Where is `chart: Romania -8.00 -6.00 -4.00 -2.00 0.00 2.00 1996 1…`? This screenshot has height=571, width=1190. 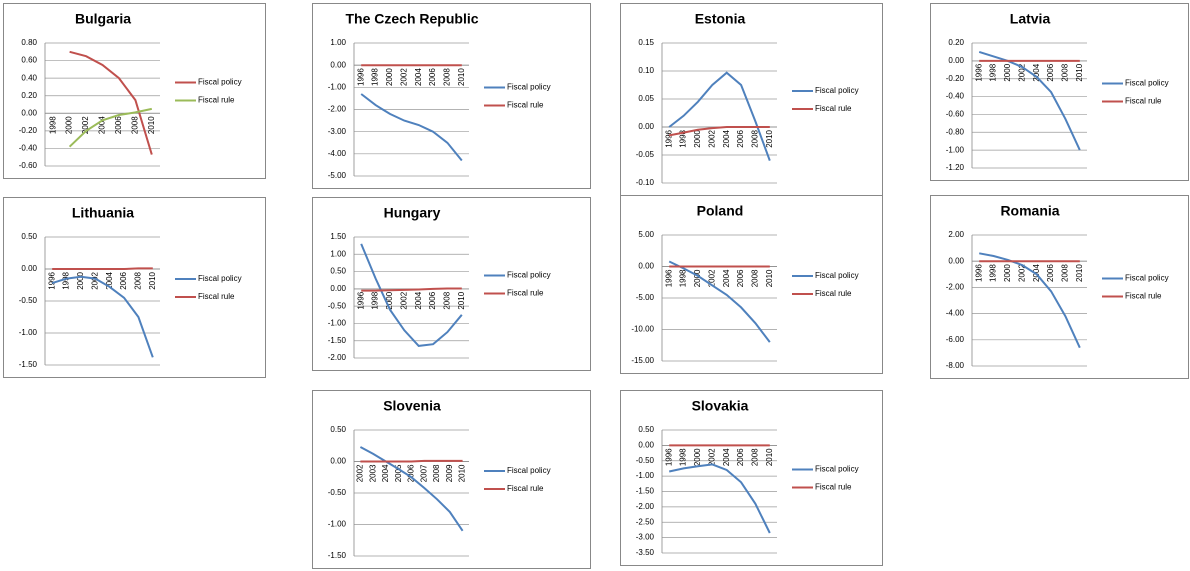
chart: Romania -8.00 -6.00 -4.00 -2.00 0.00 2.00 1996 1… is located at coordinates (1059, 287).